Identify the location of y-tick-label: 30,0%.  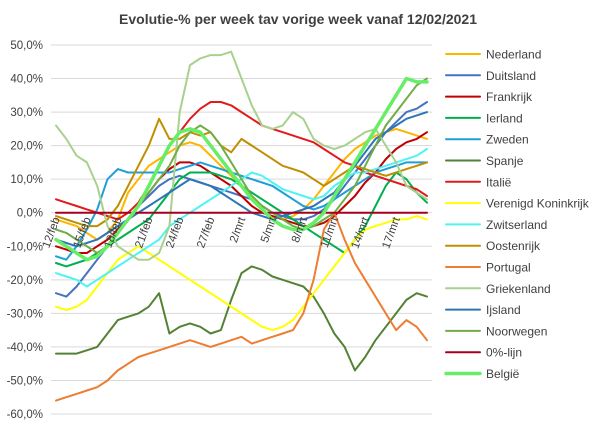
(26, 113).